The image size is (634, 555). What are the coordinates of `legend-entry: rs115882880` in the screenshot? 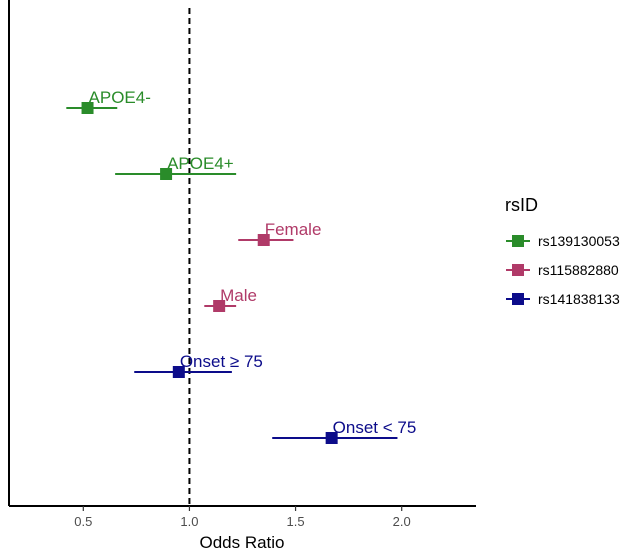 It's located at (562, 270).